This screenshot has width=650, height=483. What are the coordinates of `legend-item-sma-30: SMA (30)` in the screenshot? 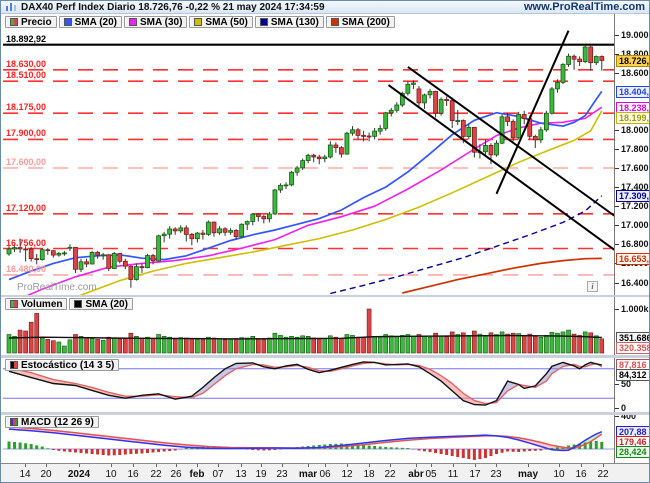 It's located at (156, 22).